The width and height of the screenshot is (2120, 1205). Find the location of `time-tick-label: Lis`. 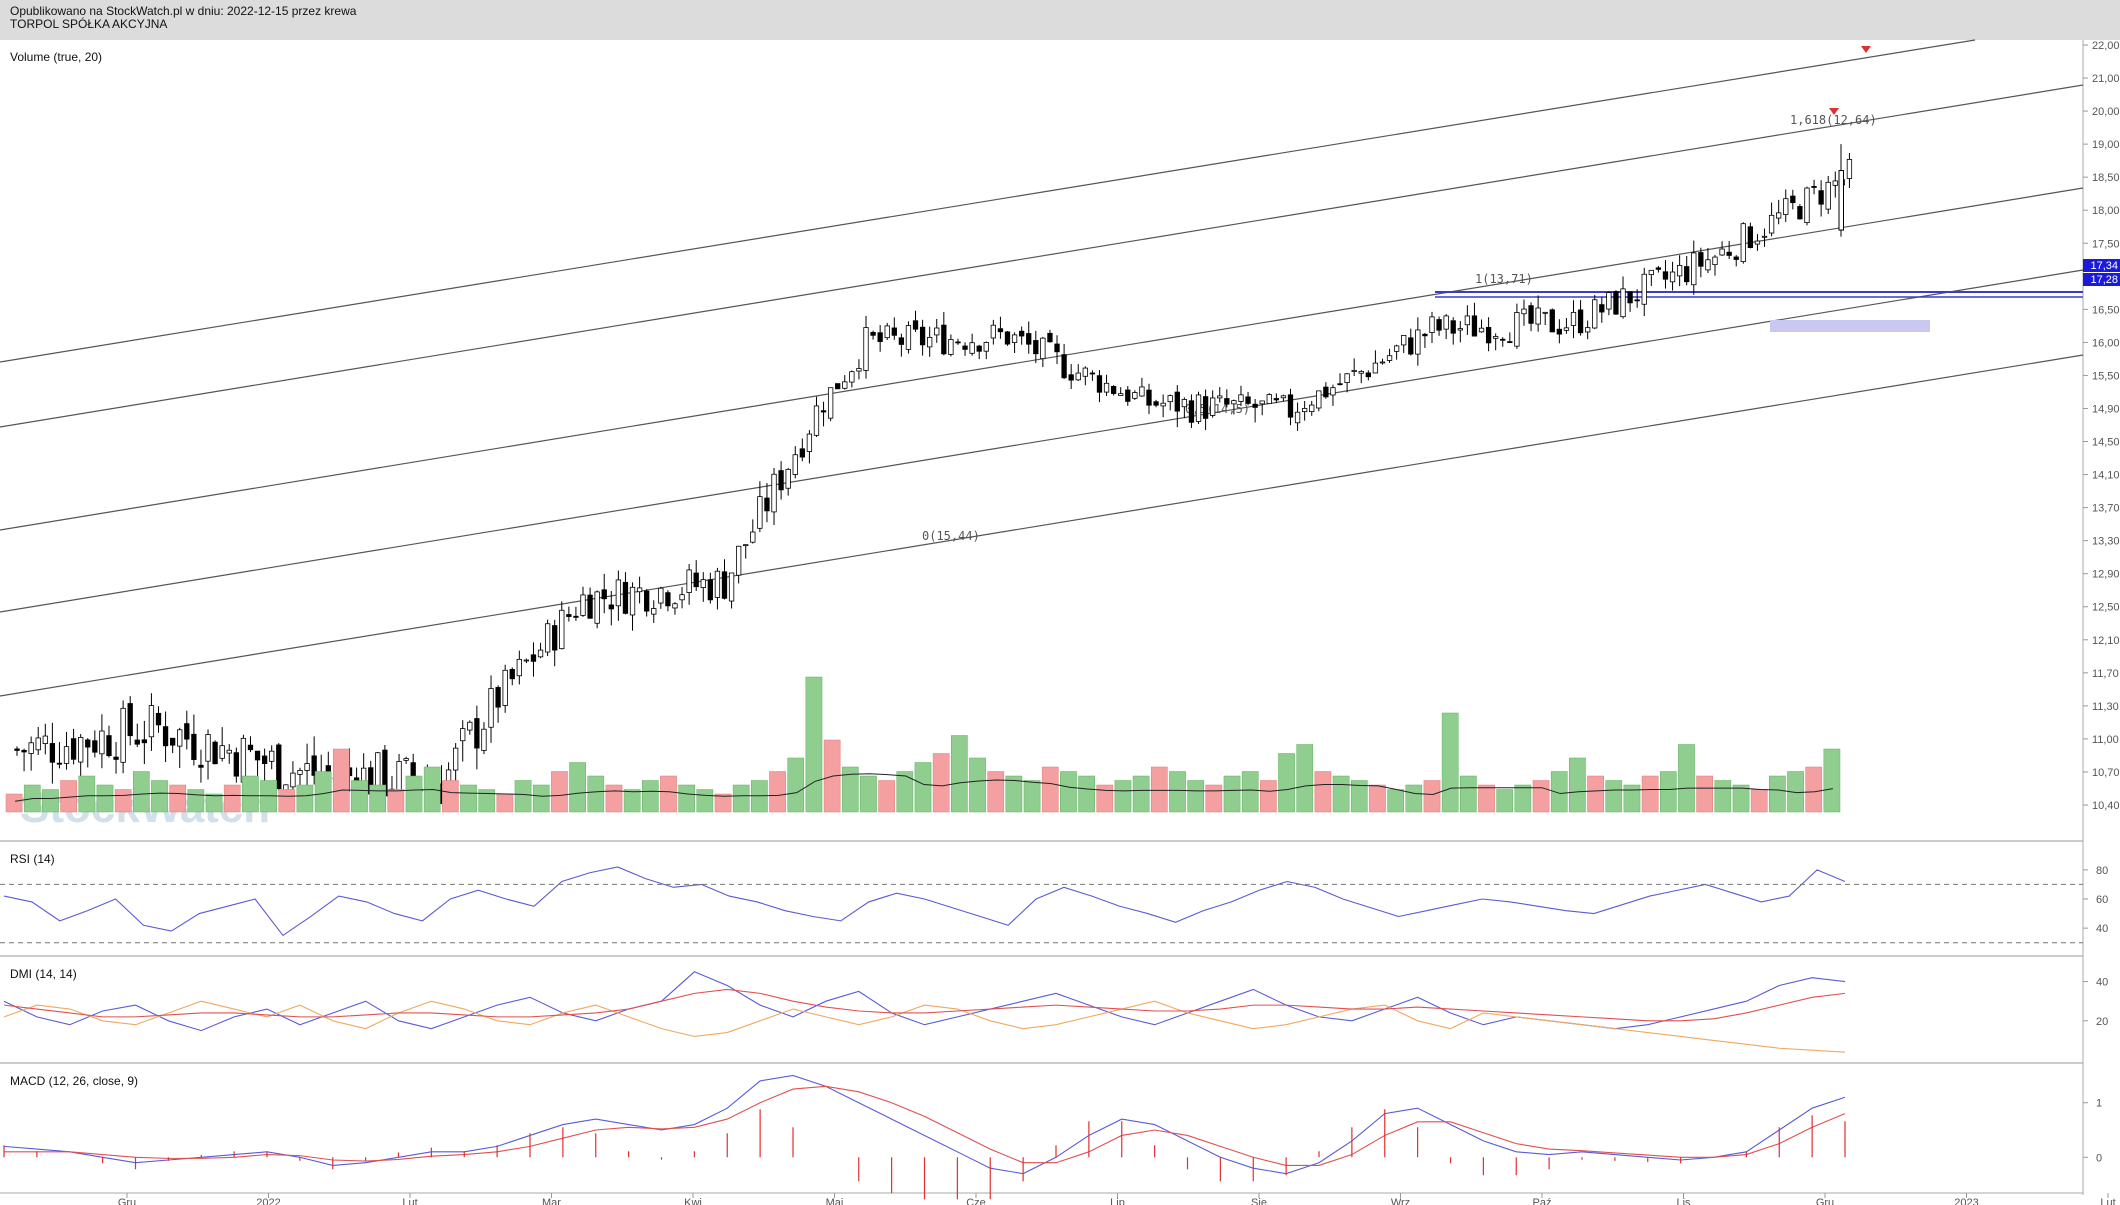

time-tick-label: Lis is located at coordinates (1683, 1201).